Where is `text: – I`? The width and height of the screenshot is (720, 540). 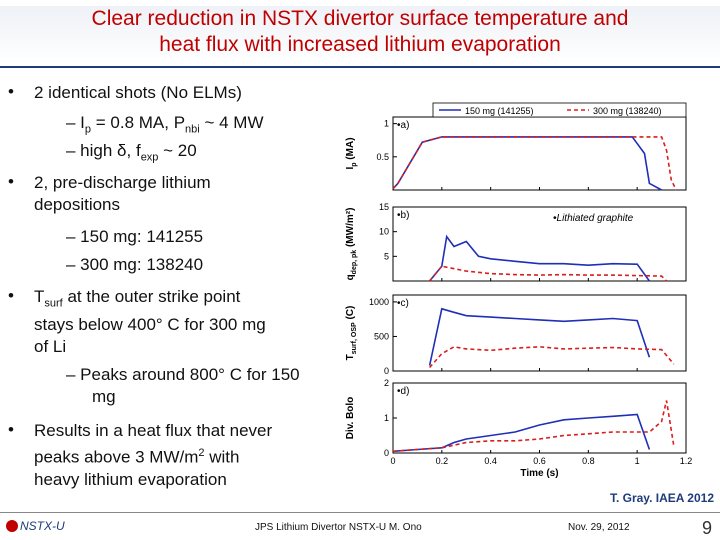
text: – I is located at coordinates (75, 122).